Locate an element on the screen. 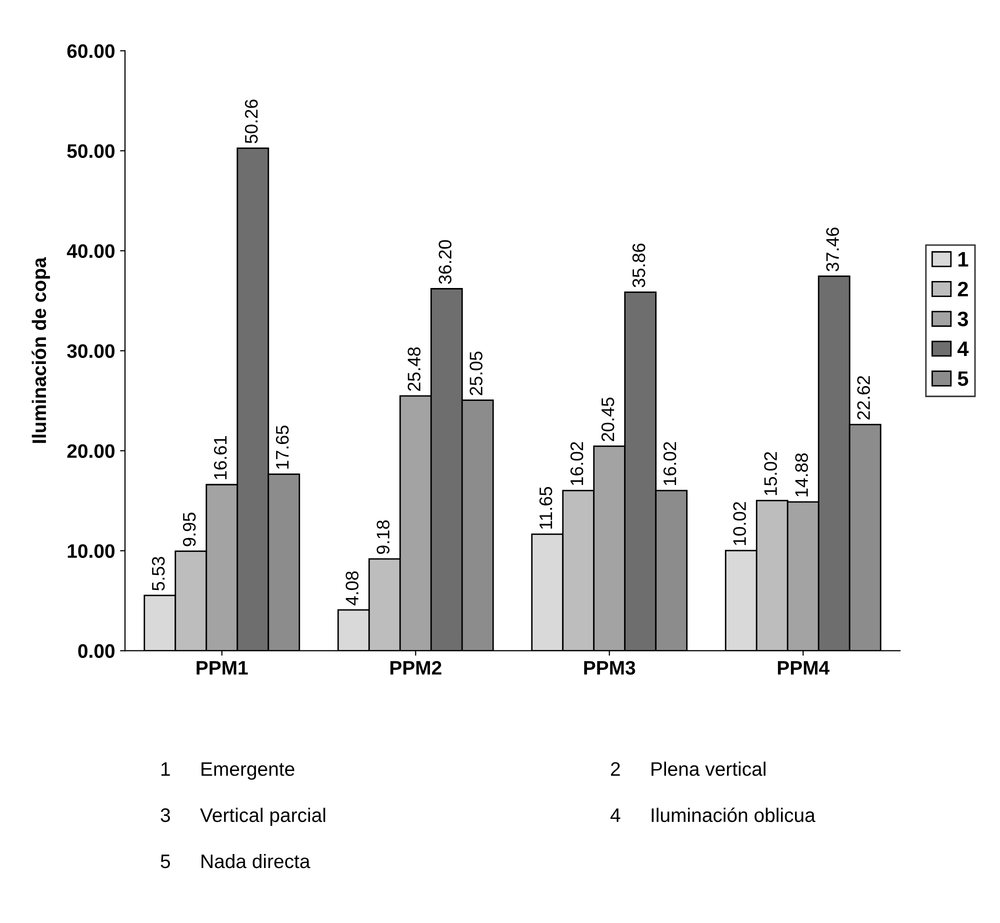 Image resolution: width=1000 pixels, height=923 pixels. y-tick-label: 50.00 is located at coordinates (90, 151).